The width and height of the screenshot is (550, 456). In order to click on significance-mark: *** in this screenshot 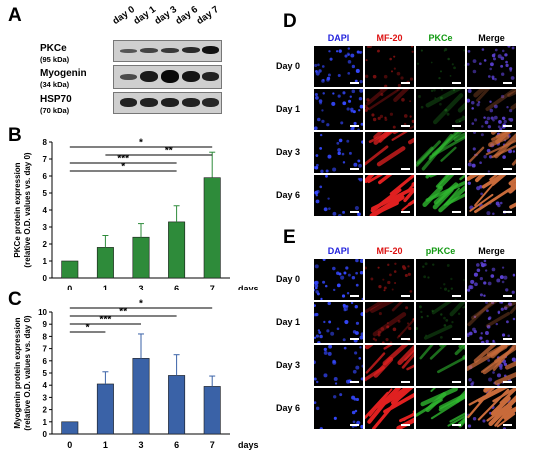, I will do `click(106, 320)`.